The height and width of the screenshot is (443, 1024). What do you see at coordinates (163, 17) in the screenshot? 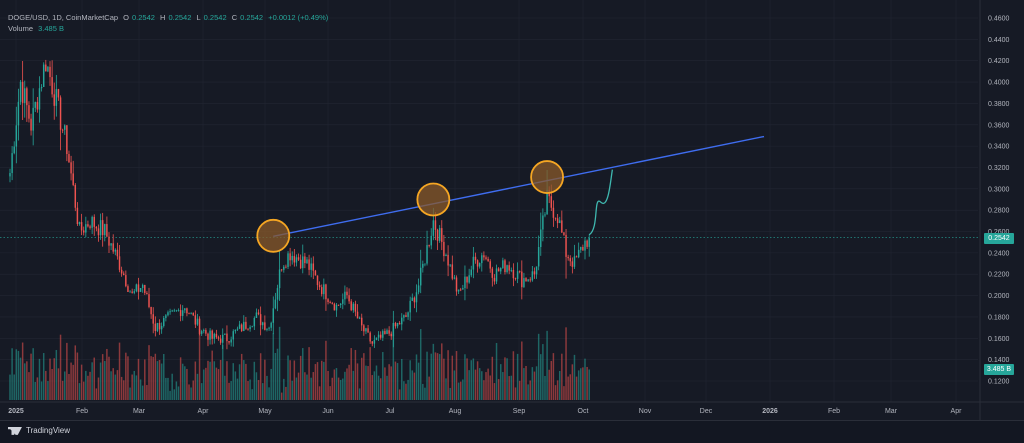
I see `high-label: H` at bounding box center [163, 17].